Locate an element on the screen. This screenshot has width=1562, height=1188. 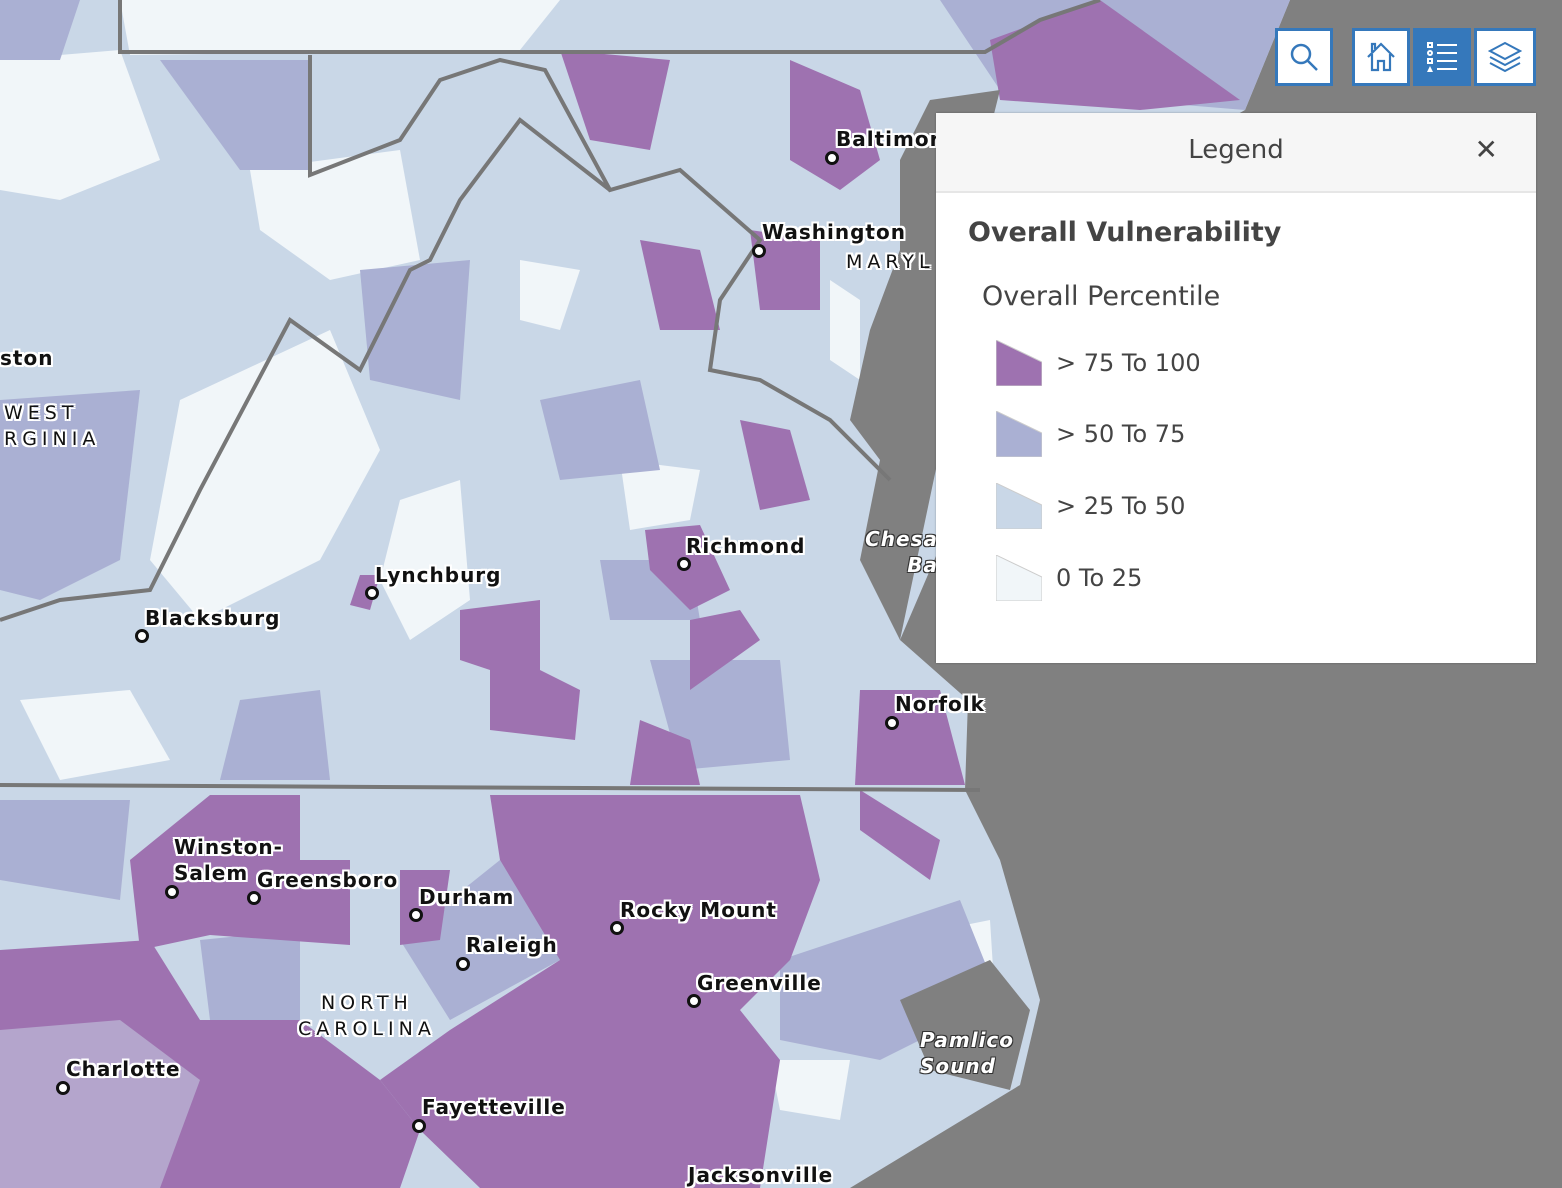
layer-title: Overall Vulnerability is located at coordinates (1125, 232).